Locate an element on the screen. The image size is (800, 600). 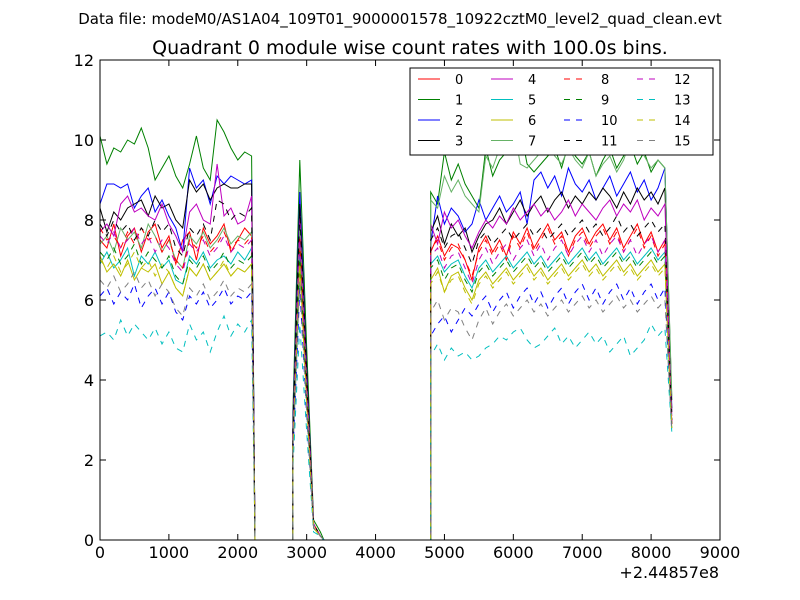
legend-label-1: 1 is located at coordinates (459, 101).